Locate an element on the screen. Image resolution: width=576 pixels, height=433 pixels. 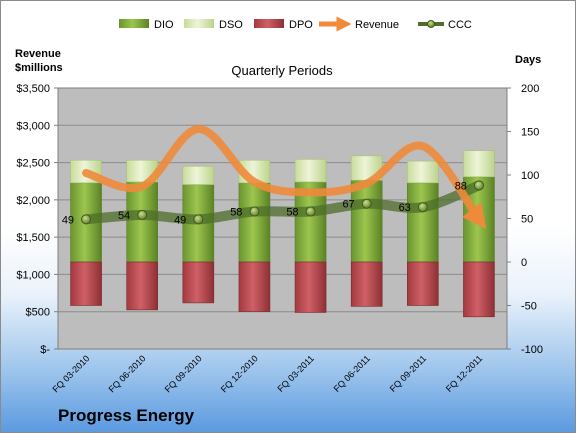
legend: DIO DSO DPO Revenue CCC is located at coordinates (295, 24).